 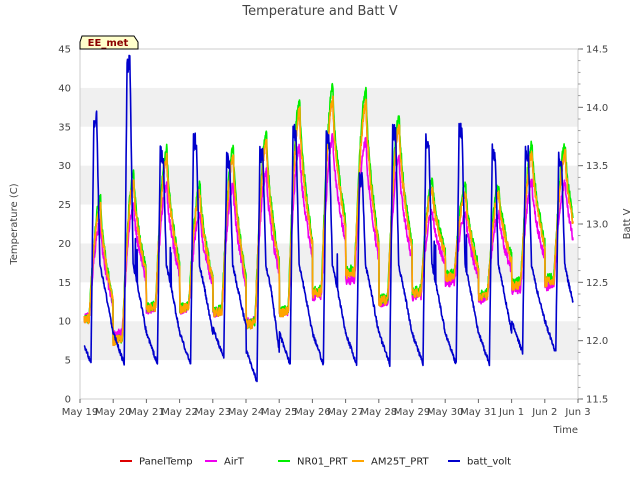 What do you see at coordinates (234, 462) in the screenshot?
I see `legend-label: AirT` at bounding box center [234, 462].